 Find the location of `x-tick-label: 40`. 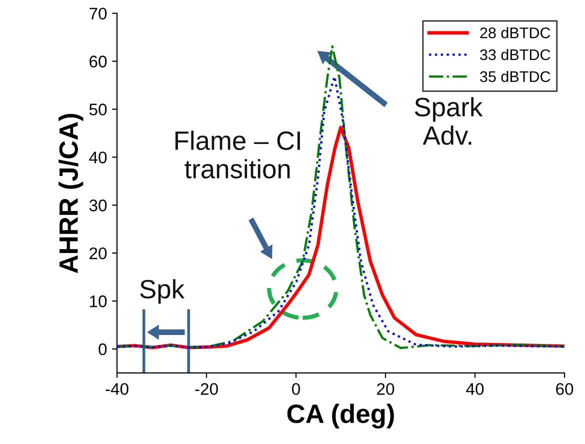

x-tick-label: 40 is located at coordinates (475, 389).